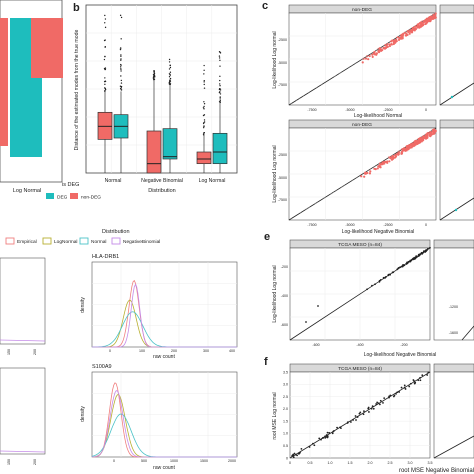  Describe the element at coordinates (452, 97) in the screenshot. I see `c-top-right-point` at that location.